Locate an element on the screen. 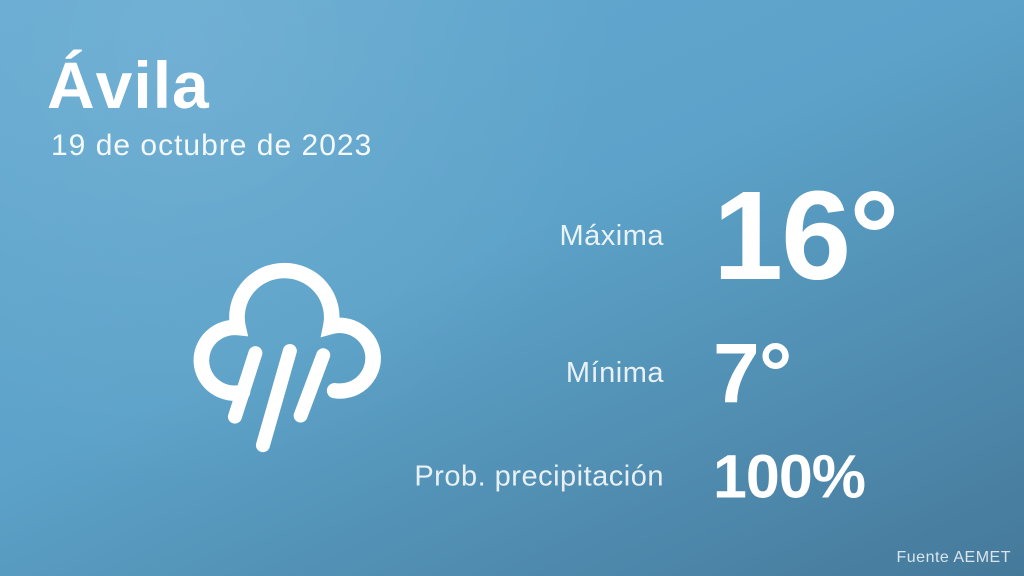 This screenshot has height=576, width=1024. stat-row-maxima: Máxima 16° is located at coordinates (640, 235).